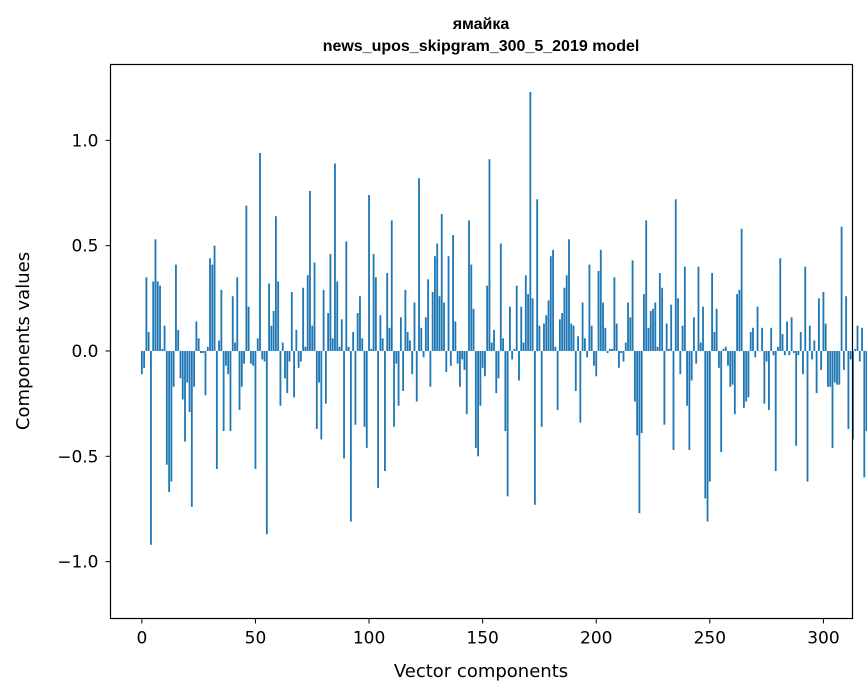 This screenshot has height=696, width=867. Describe the element at coordinates (823, 639) in the screenshot. I see `x-tick-label: 300` at that location.